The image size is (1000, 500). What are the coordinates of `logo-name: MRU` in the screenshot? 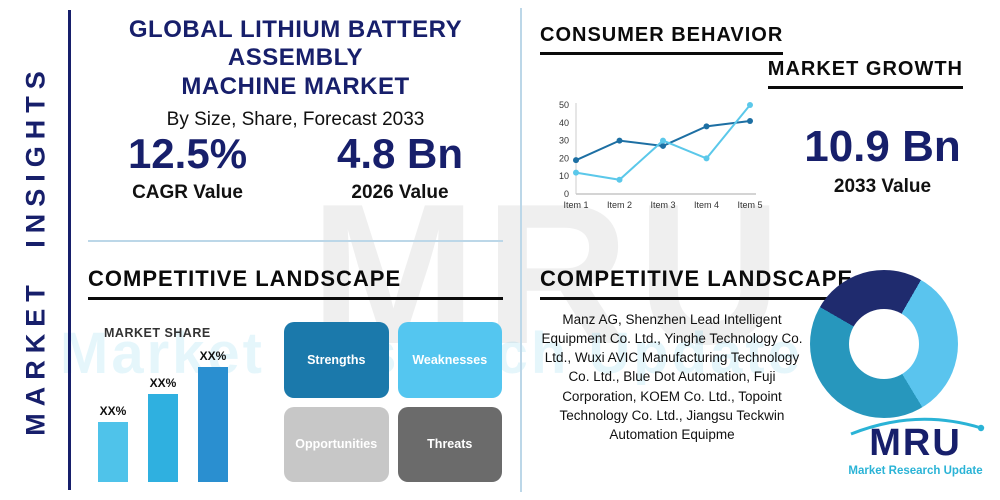 It's located at (915, 443).